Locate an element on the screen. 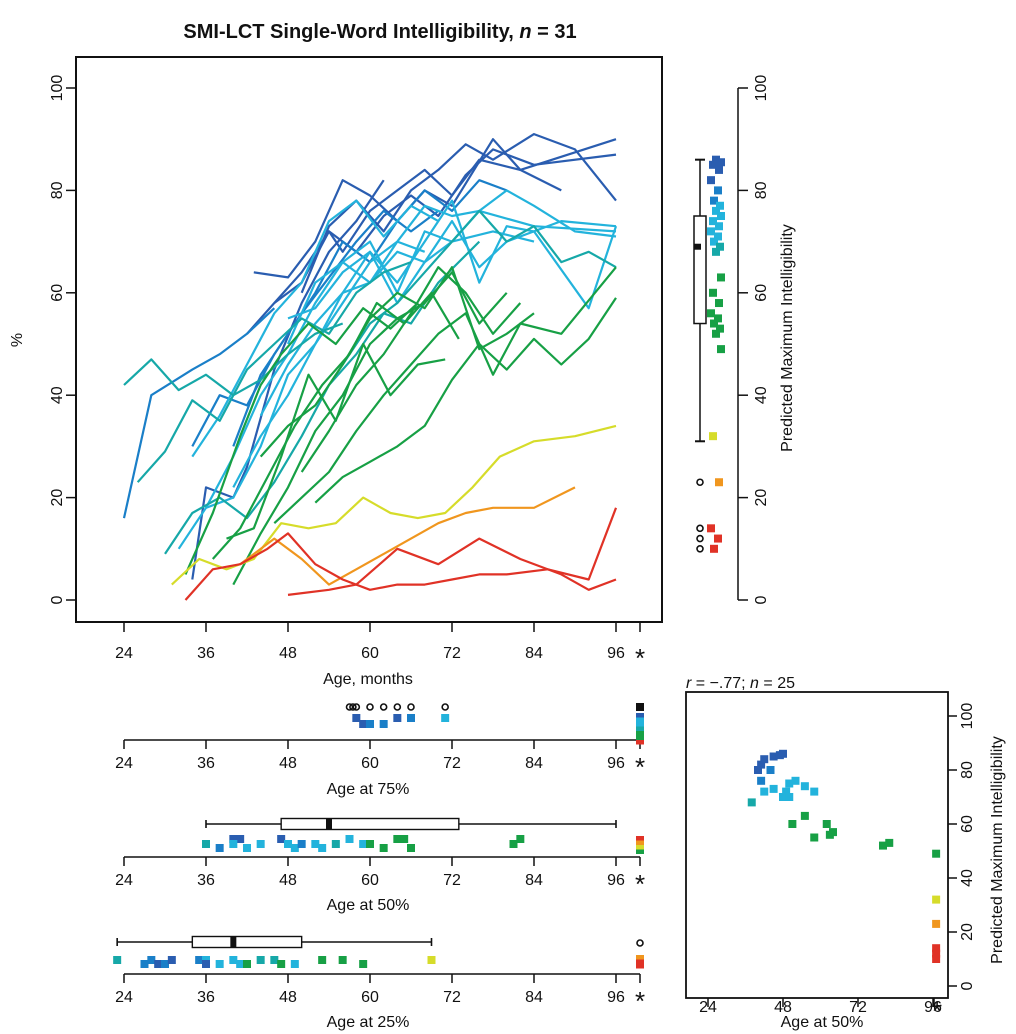  side-tick-label: 60 is located at coordinates (761, 293).